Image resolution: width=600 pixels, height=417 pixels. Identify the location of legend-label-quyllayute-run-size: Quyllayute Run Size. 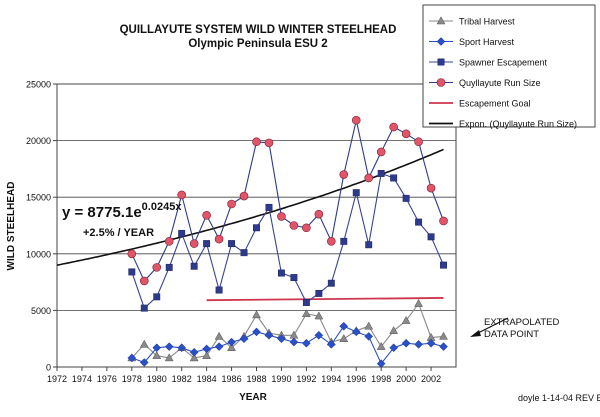
(500, 83).